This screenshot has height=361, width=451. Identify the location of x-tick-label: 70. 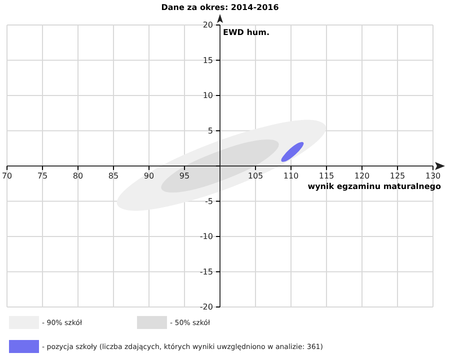
(7, 176).